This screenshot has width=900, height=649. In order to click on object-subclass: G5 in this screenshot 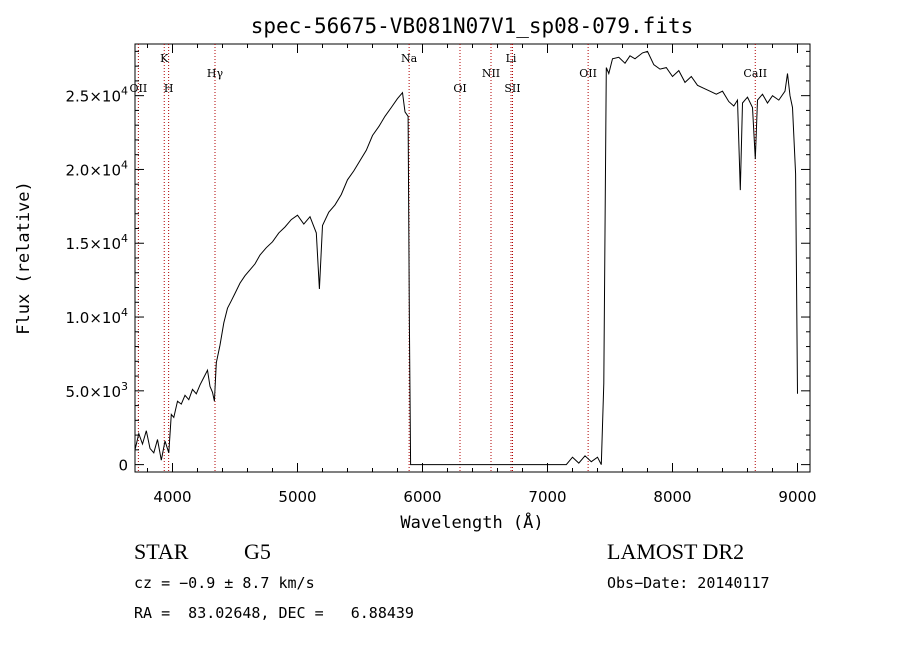, I will do `click(257, 551)`.